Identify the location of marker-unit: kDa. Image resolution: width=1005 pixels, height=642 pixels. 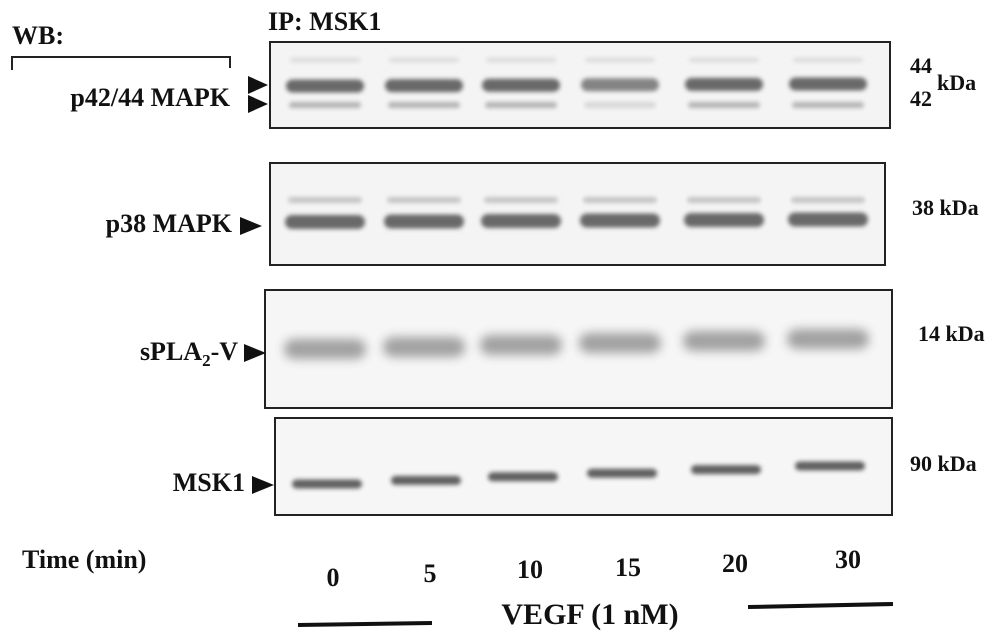
(956, 82).